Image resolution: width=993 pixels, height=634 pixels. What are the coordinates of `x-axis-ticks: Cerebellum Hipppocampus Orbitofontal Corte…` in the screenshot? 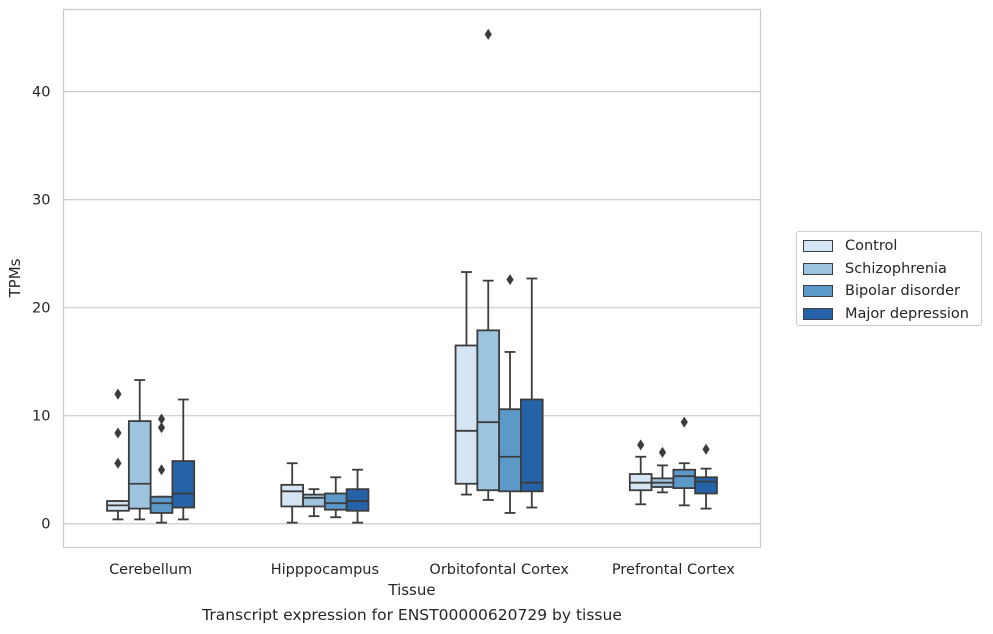 It's located at (422, 570).